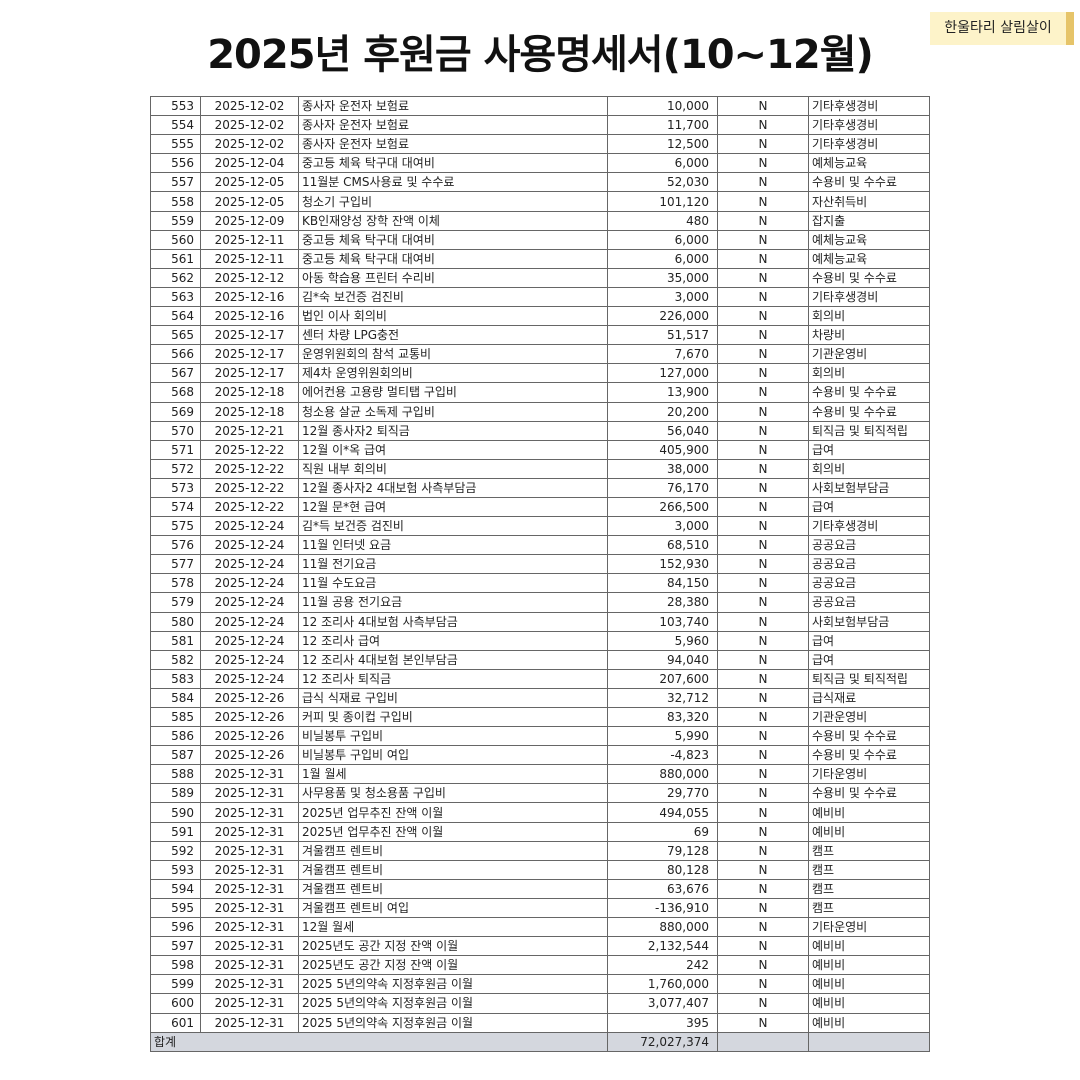  What do you see at coordinates (869, 125) in the screenshot?
I see `category: 기타후생경비` at bounding box center [869, 125].